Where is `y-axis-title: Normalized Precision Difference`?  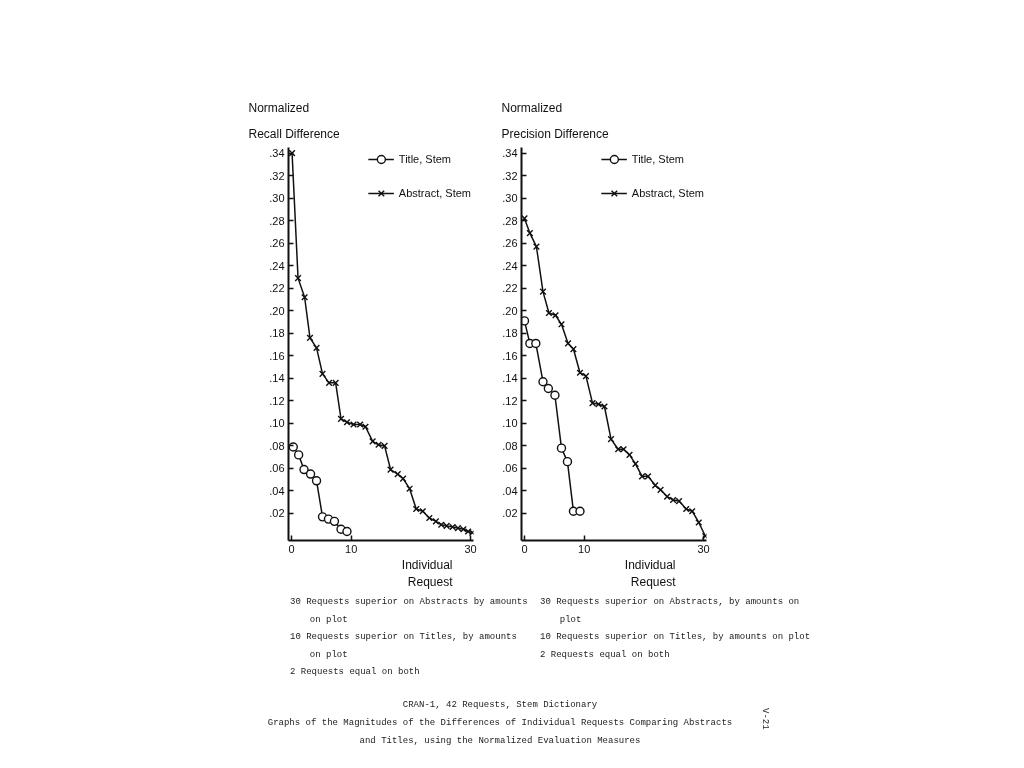 y-axis-title: Normalized Precision Difference is located at coordinates (555, 121).